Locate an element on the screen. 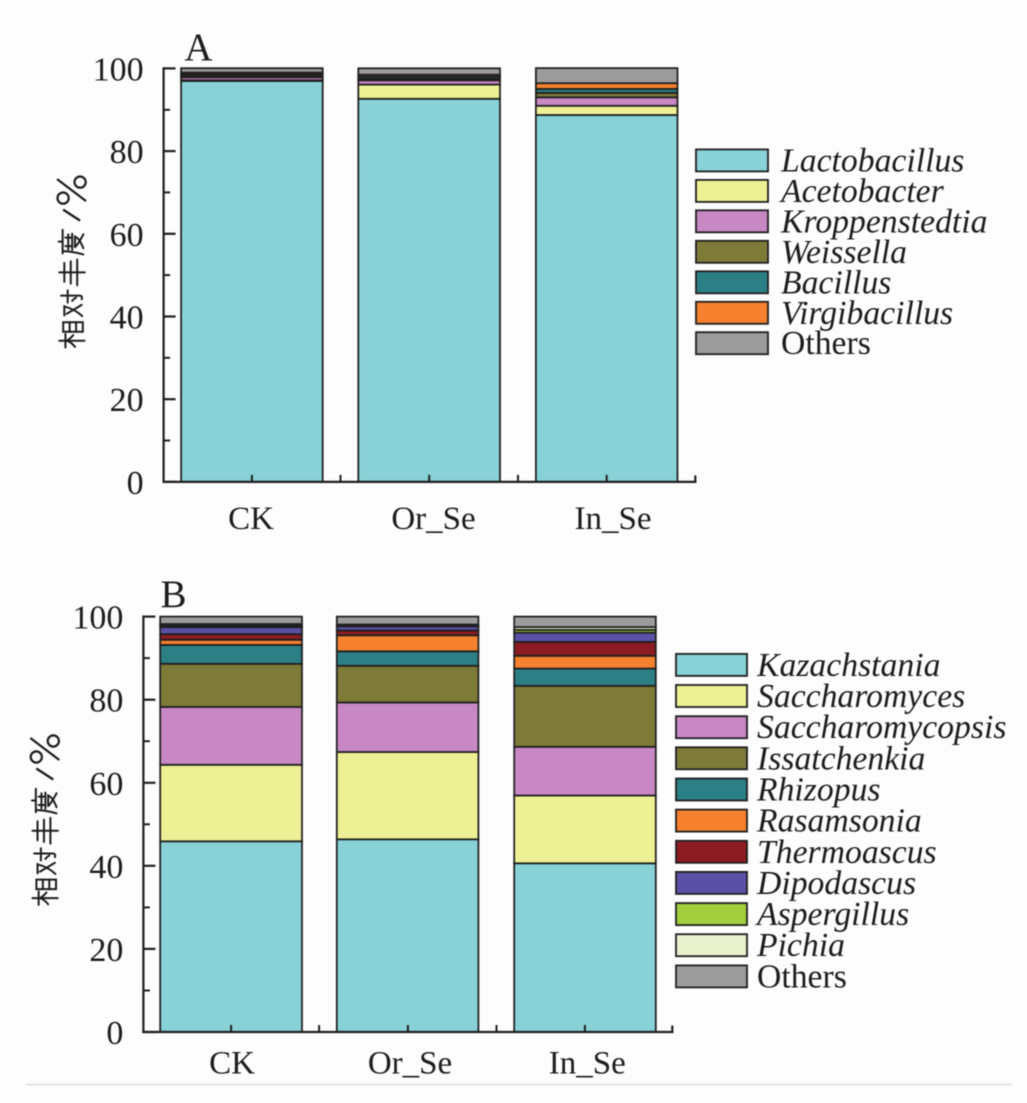 The image size is (1027, 1103). svg-text: Virgibacillus is located at coordinates (867, 313).